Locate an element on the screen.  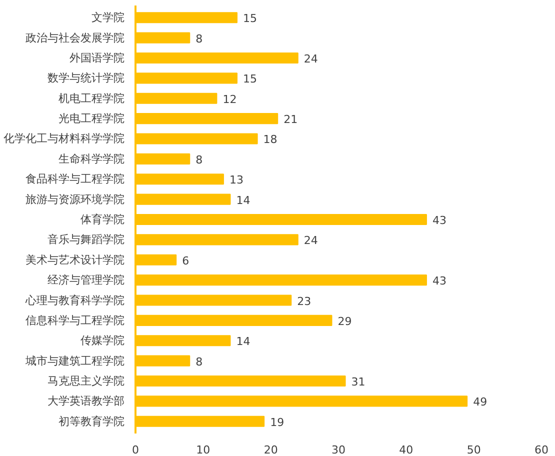
y-tick-label: 化学化工与材料科学学院 is located at coordinates (64, 139).